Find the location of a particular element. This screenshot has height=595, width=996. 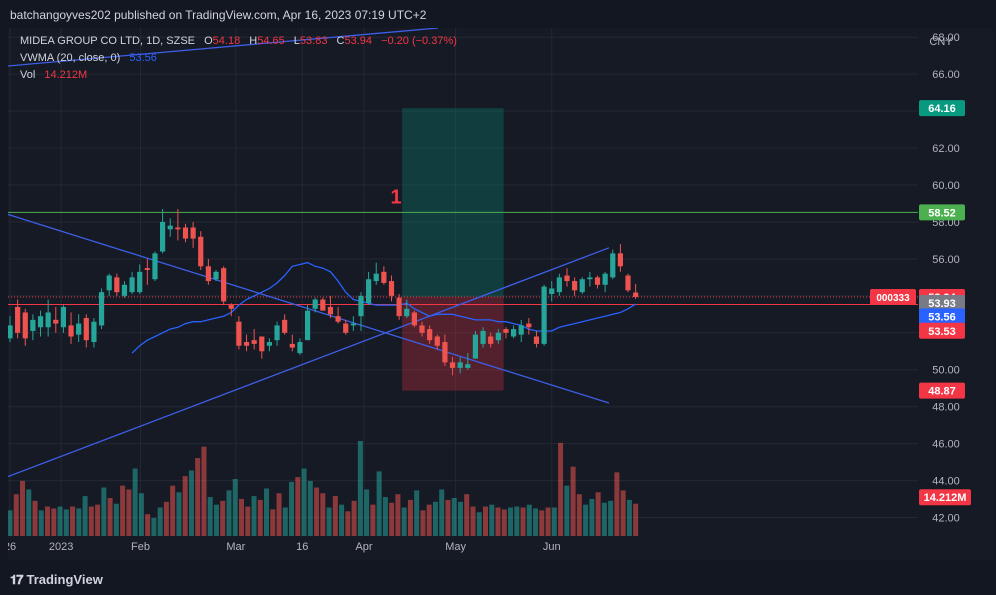

price-label: 14.212M is located at coordinates (945, 497).